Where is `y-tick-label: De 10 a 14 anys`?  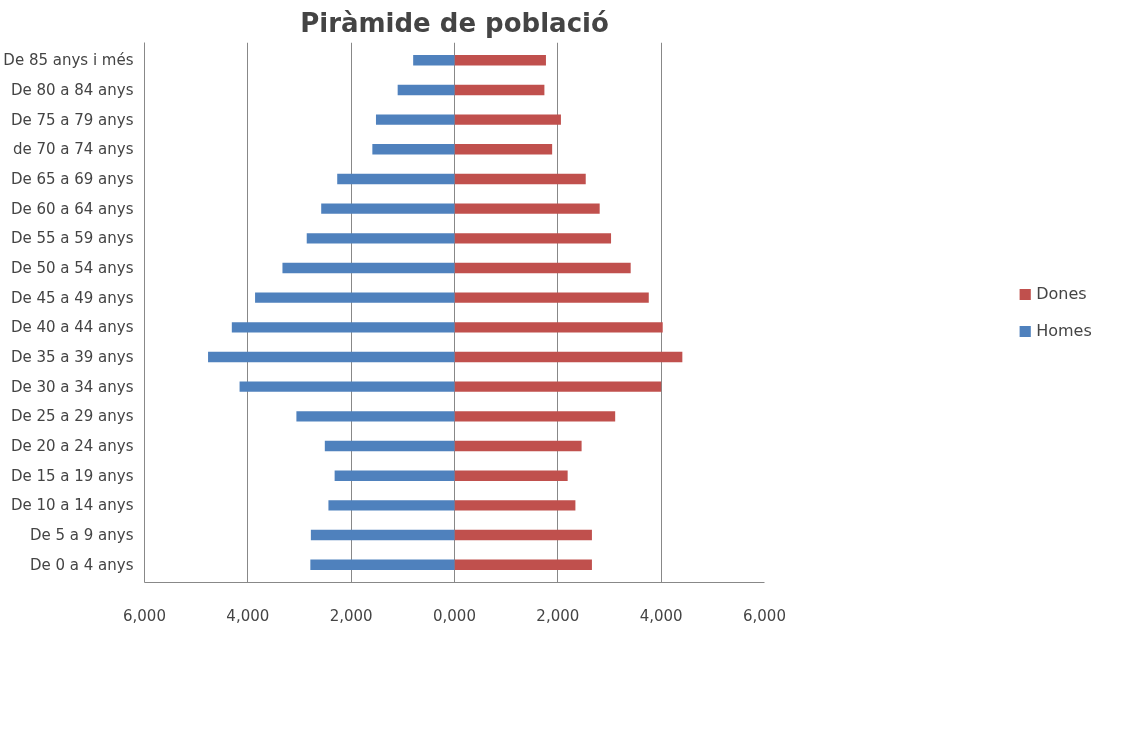
y-tick-label: De 10 a 14 anys is located at coordinates (72, 505).